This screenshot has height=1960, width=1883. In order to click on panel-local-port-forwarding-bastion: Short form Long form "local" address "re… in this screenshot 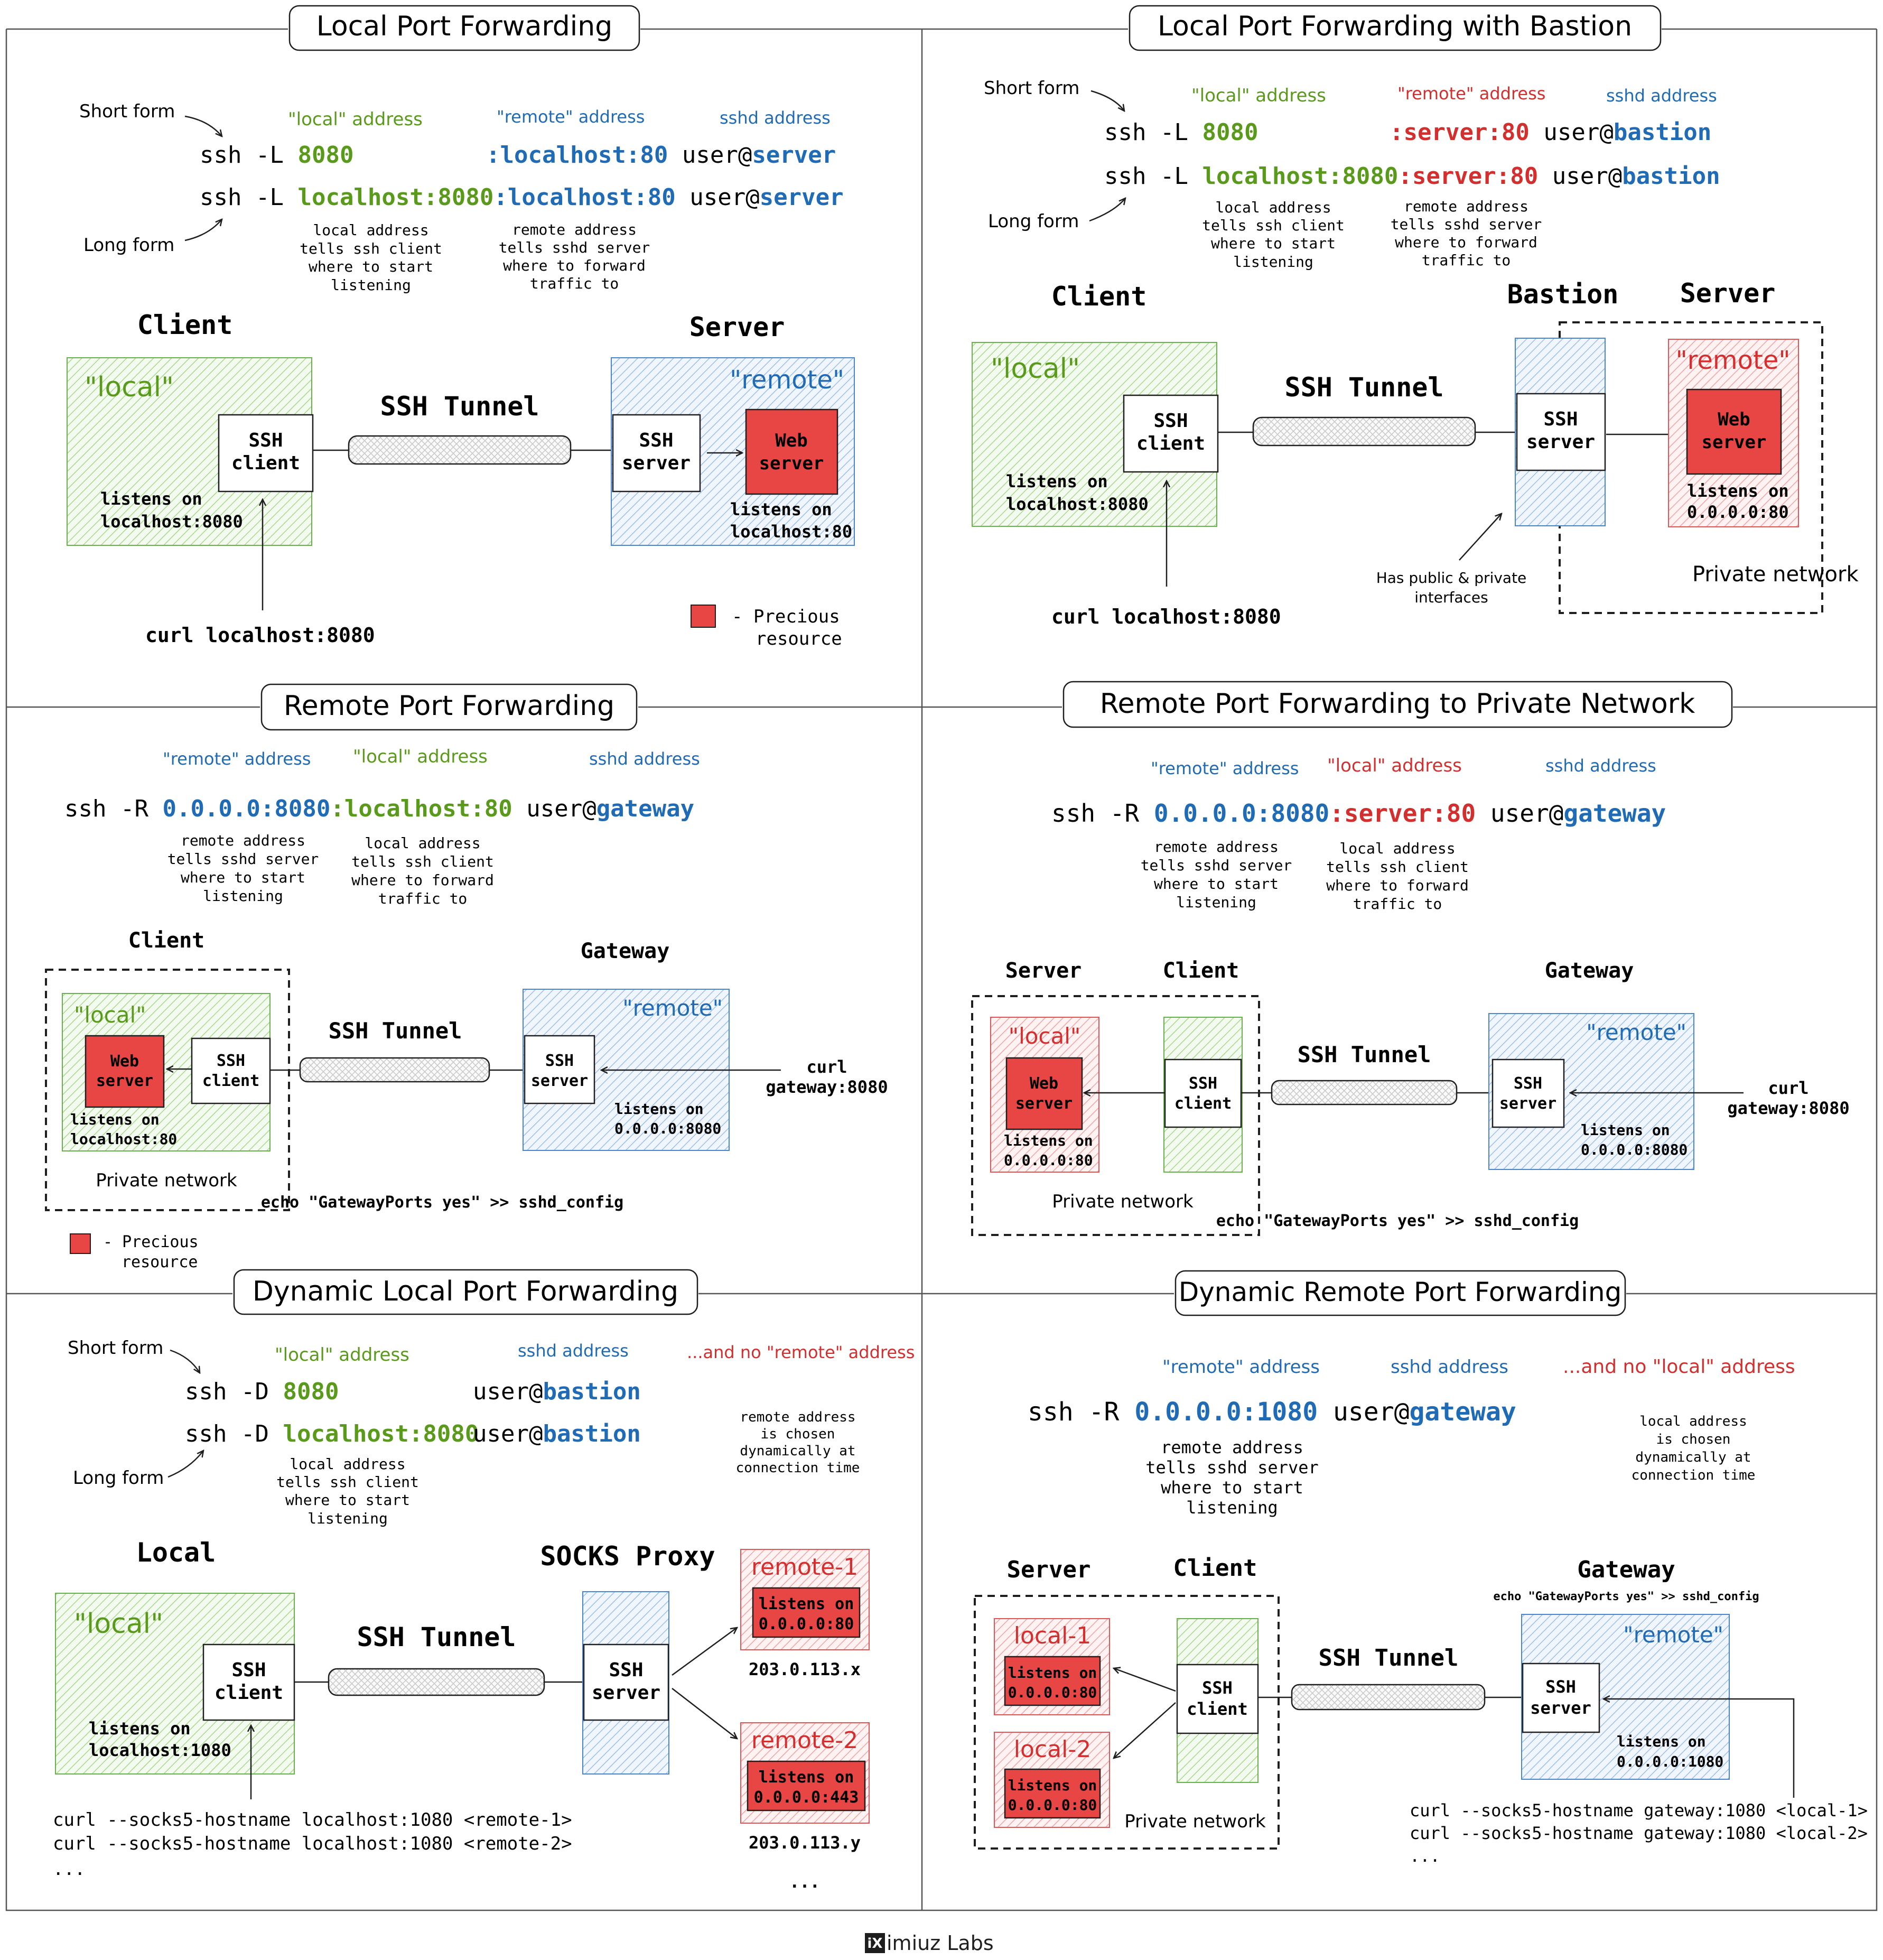, I will do `click(1415, 353)`.